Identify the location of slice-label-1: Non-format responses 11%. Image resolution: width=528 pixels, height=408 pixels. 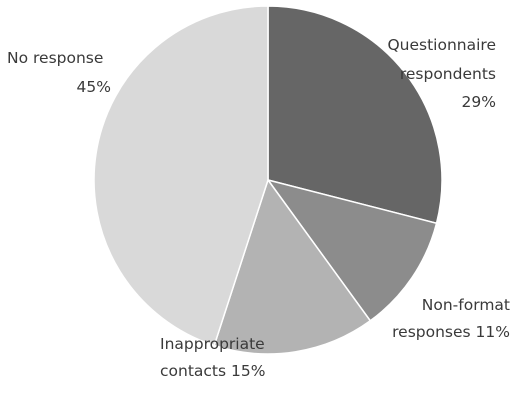
(451, 318).